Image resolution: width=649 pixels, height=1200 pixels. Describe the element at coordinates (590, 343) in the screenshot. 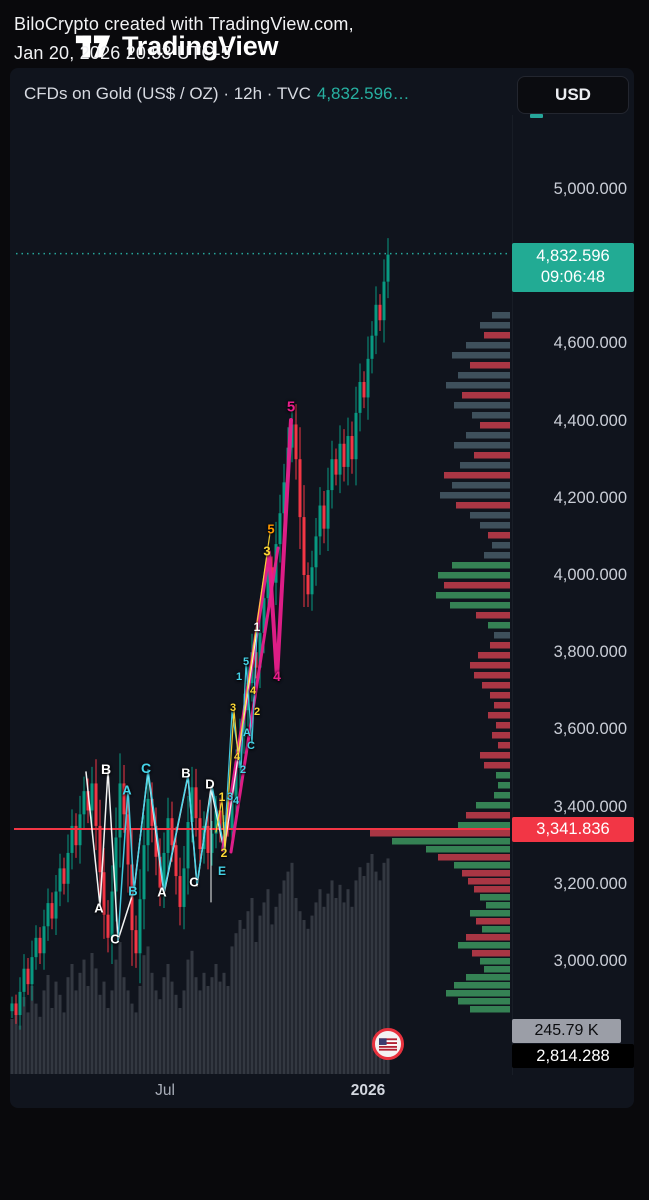

I see `price-tick-label: 4,600.000` at that location.